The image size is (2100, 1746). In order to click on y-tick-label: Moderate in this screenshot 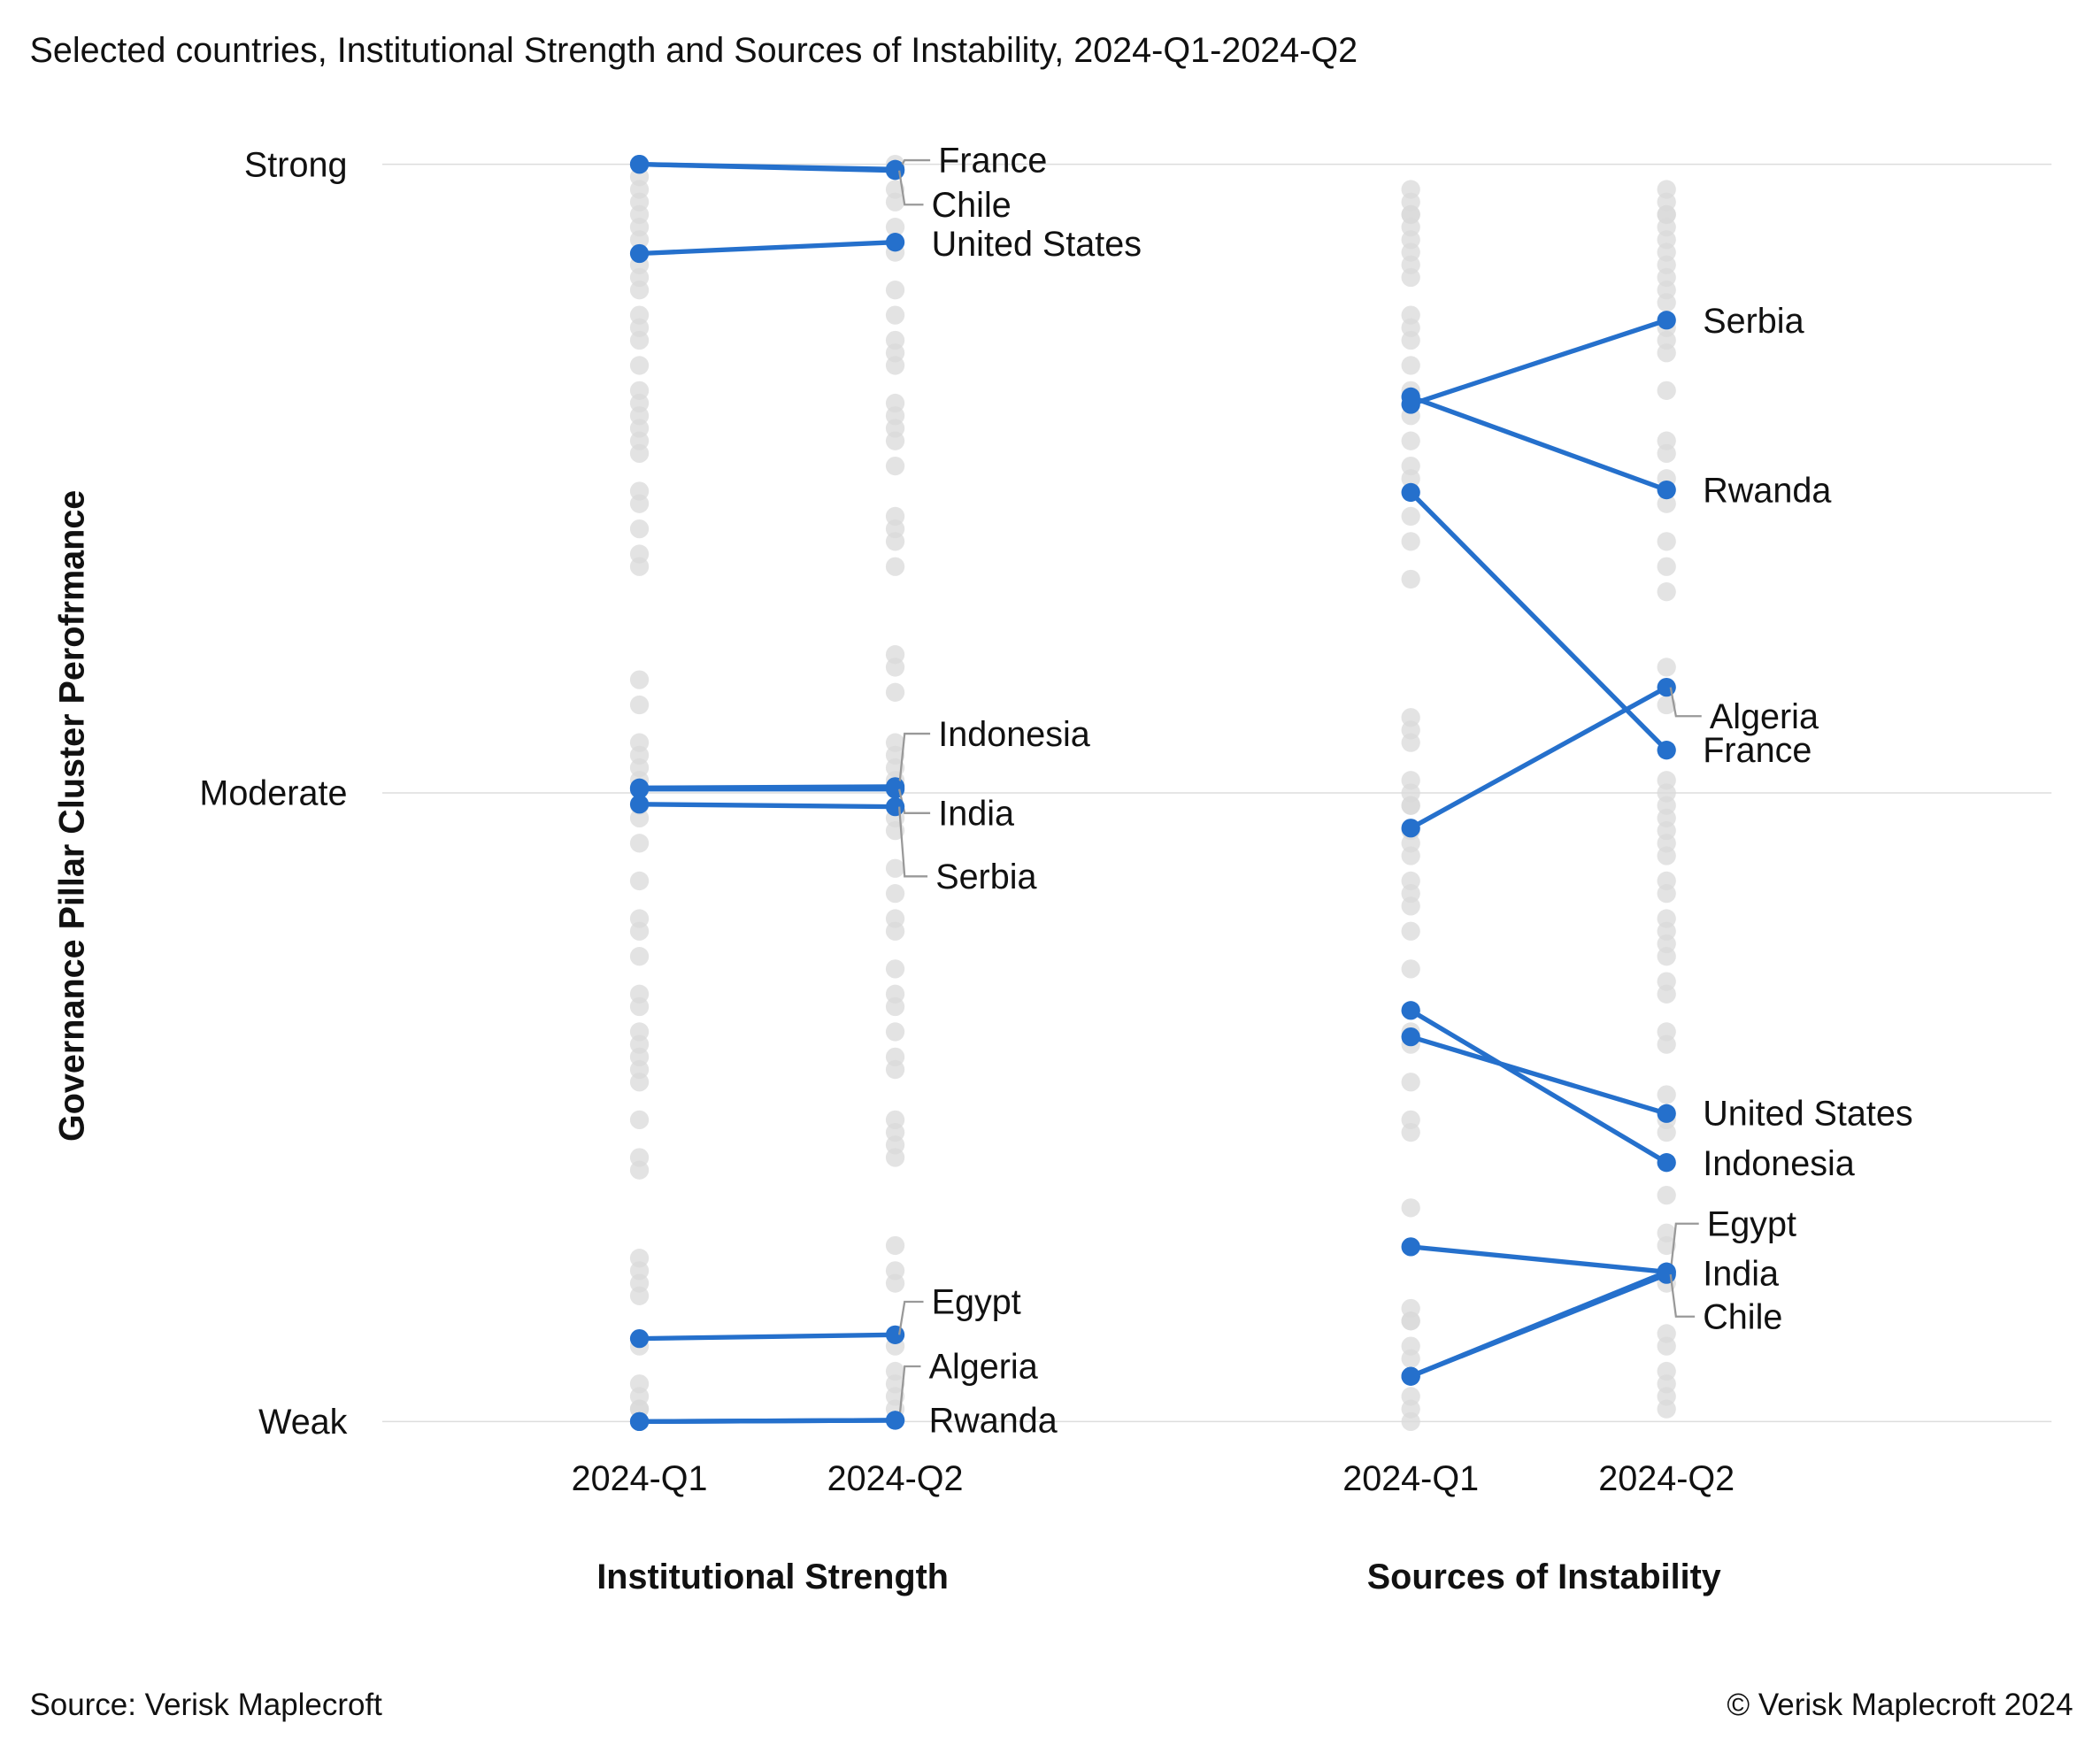, I will do `click(273, 793)`.